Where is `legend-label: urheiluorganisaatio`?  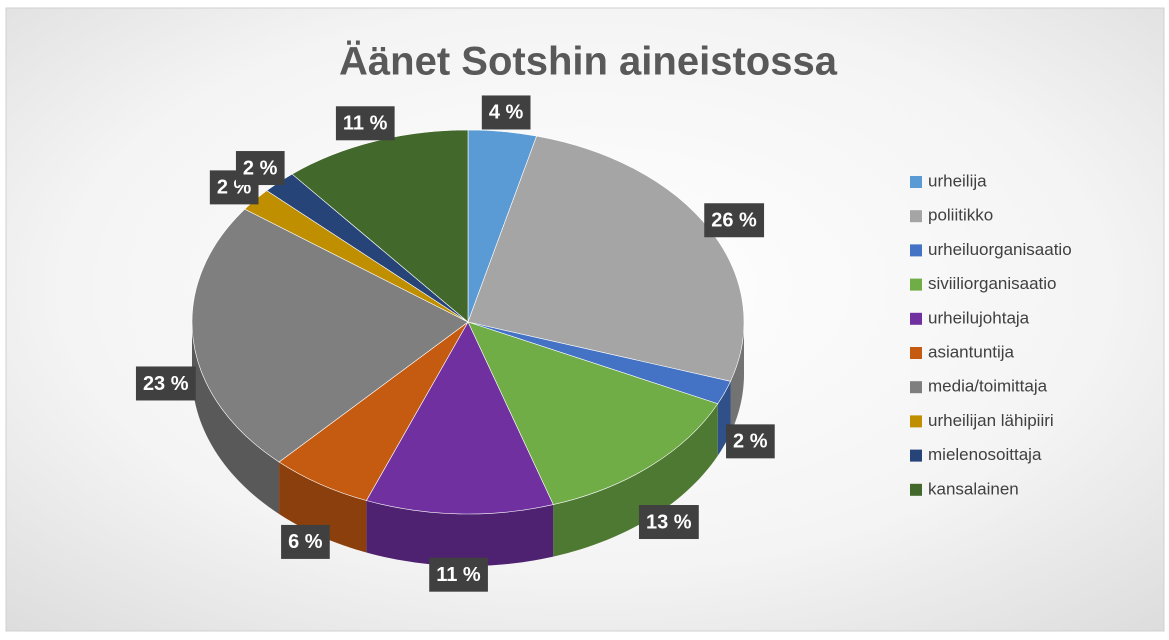
legend-label: urheiluorganisaatio is located at coordinates (1000, 249).